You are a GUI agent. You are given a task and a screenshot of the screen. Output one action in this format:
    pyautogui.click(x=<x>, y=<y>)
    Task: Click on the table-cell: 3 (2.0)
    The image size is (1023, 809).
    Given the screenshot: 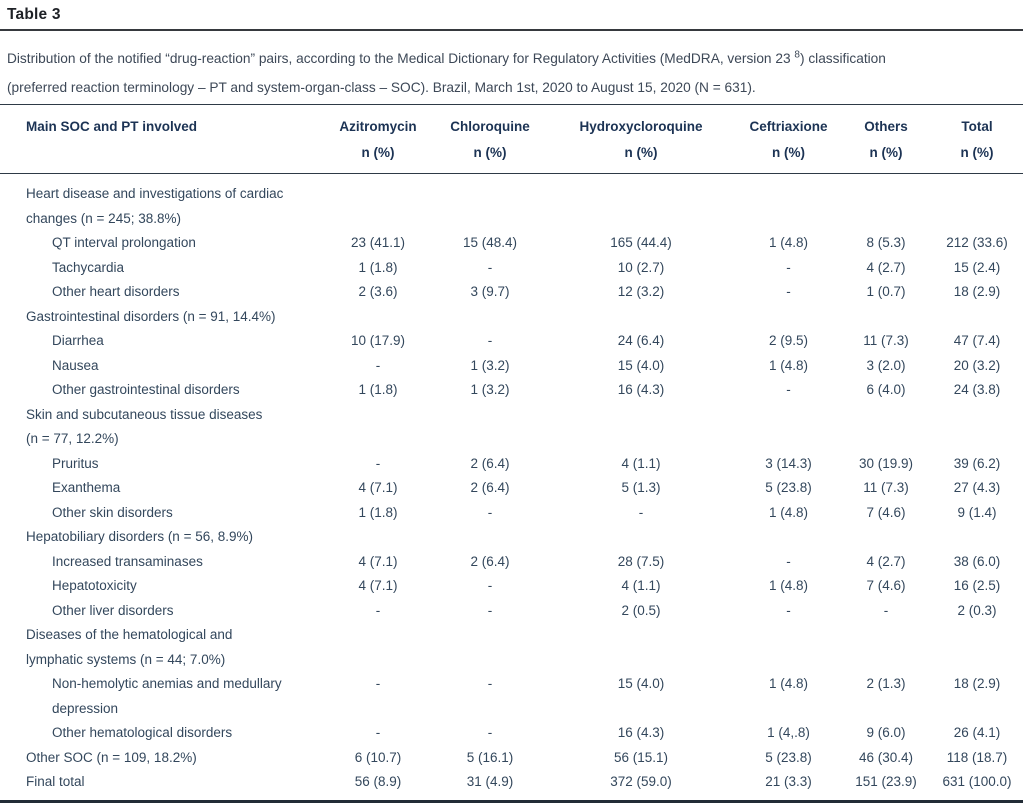 What is the action you would take?
    pyautogui.click(x=886, y=365)
    